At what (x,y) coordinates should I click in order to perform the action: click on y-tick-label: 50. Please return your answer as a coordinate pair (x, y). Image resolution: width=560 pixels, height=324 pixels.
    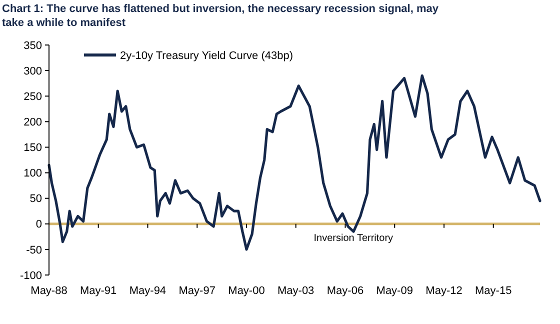
    Looking at the image, I should click on (36, 199).